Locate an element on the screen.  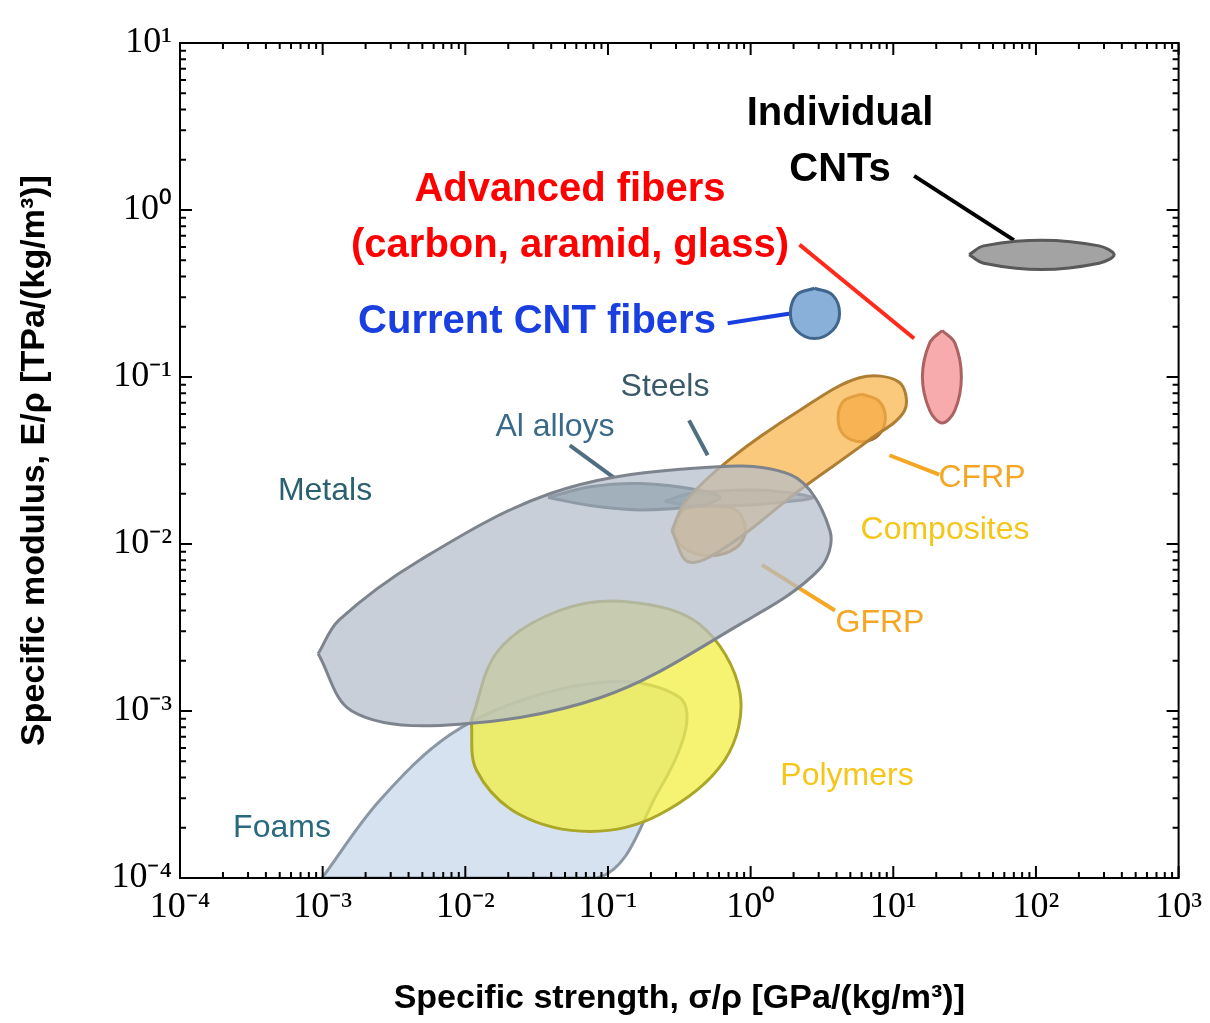
x-axis-title: Specific strength, σ/ρ [GPa/(kg/m³)] is located at coordinates (679, 995).